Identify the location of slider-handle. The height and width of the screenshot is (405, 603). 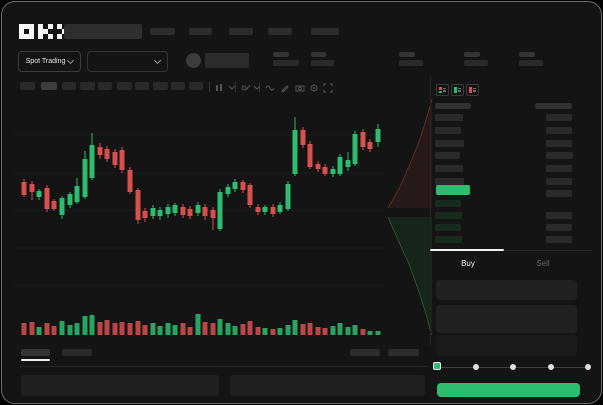
(437, 366).